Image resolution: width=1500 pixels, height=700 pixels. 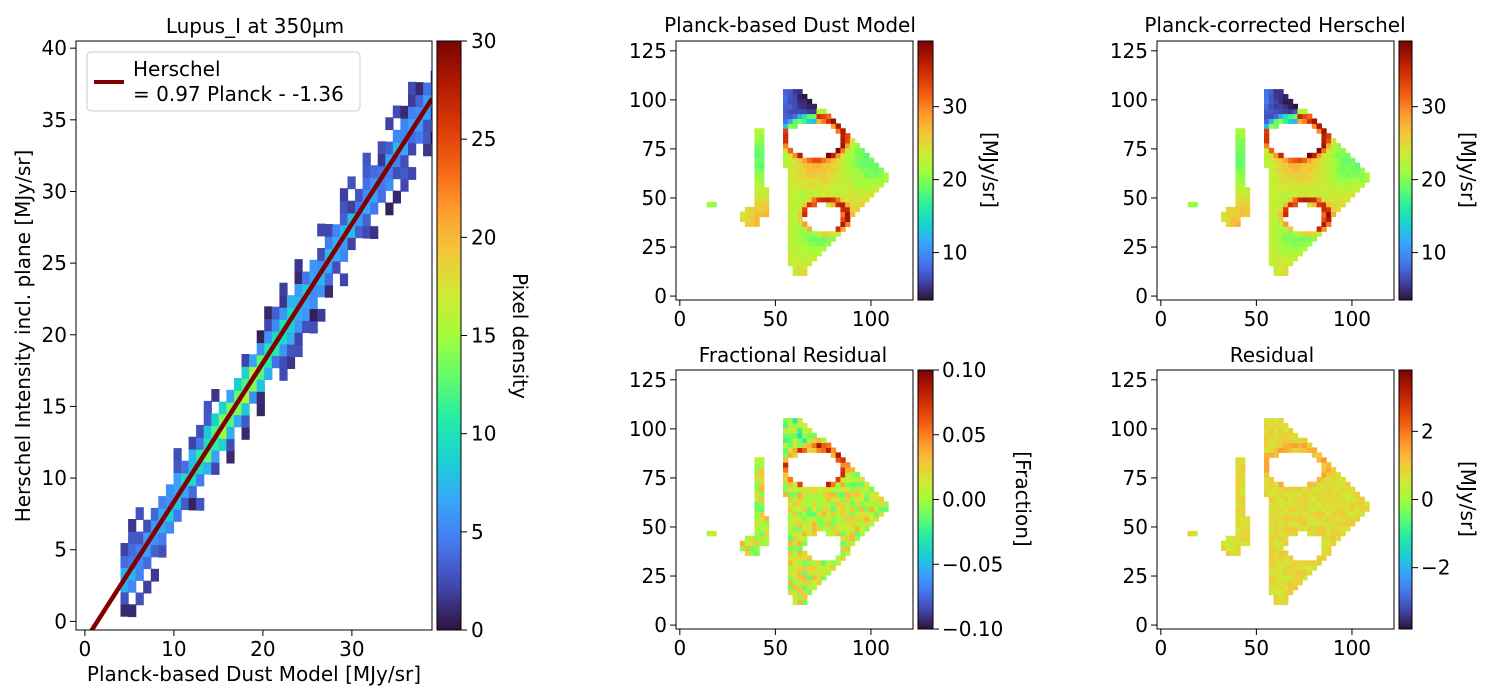 I want to click on x-tick-label: 0, so click(x=85, y=649).